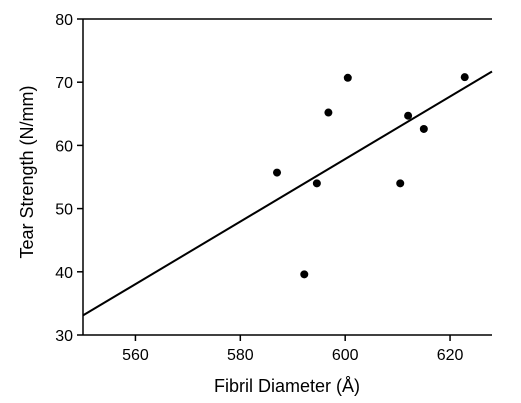 This screenshot has width=521, height=403. Describe the element at coordinates (287, 386) in the screenshot. I see `x-axis-title: Fibril Diameter (Å)` at that location.